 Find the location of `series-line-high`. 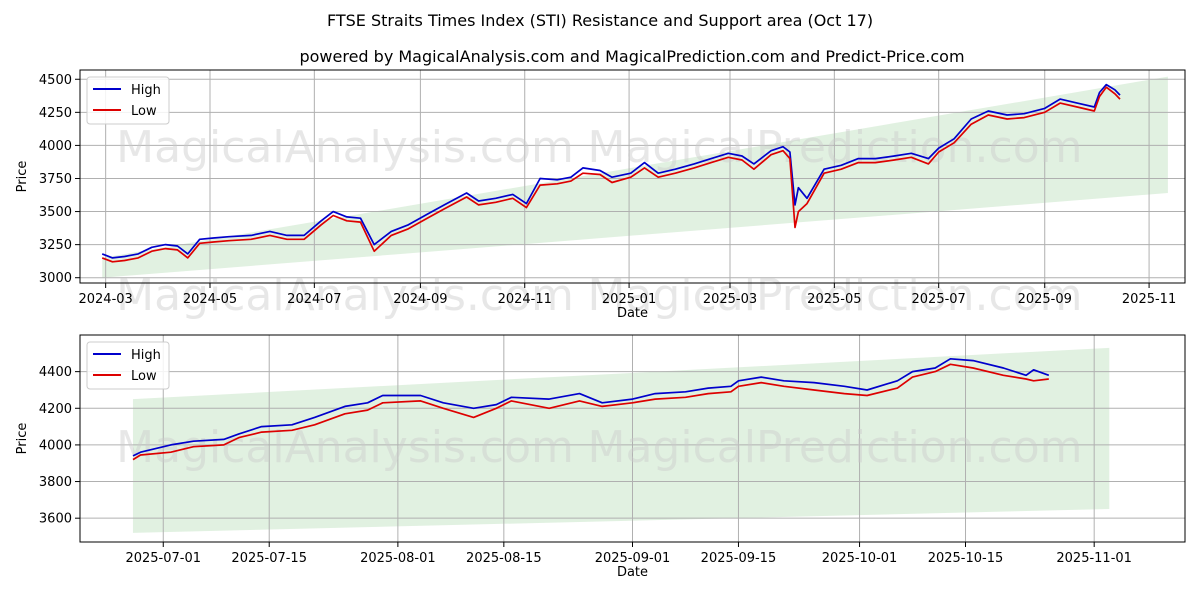

series-line-high is located at coordinates (591, 407).